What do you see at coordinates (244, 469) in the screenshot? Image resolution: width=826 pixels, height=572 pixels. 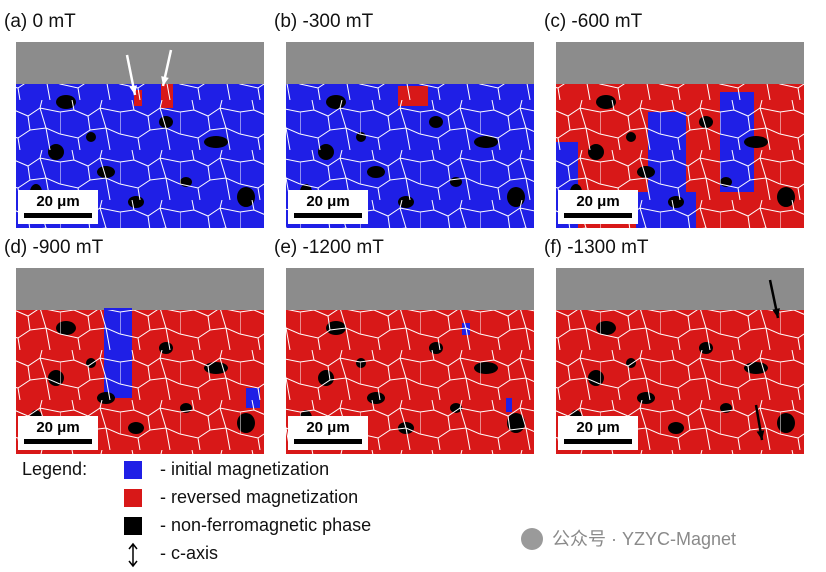 I see `legend-item: - initial magnetization` at bounding box center [244, 469].